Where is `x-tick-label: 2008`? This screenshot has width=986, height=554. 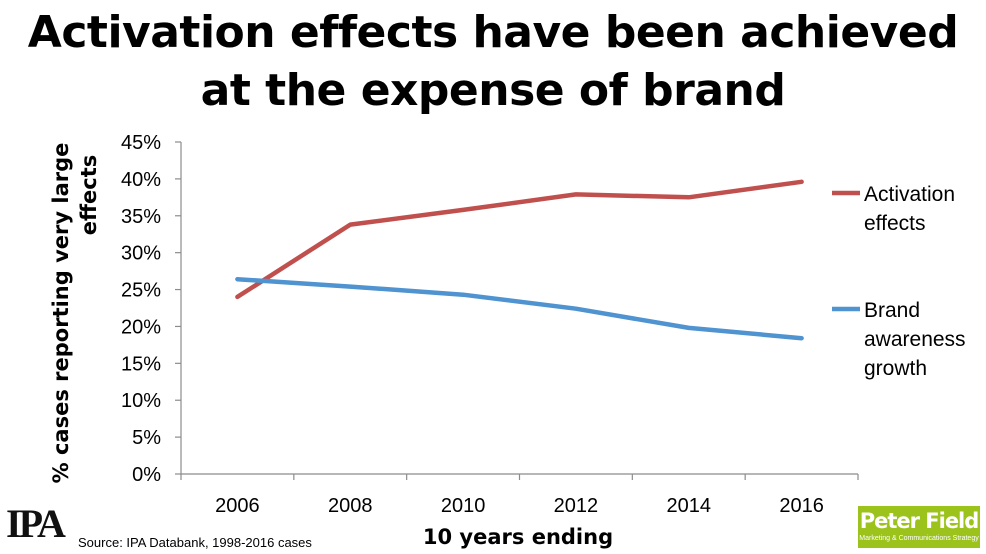
x-tick-label: 2008 is located at coordinates (350, 506).